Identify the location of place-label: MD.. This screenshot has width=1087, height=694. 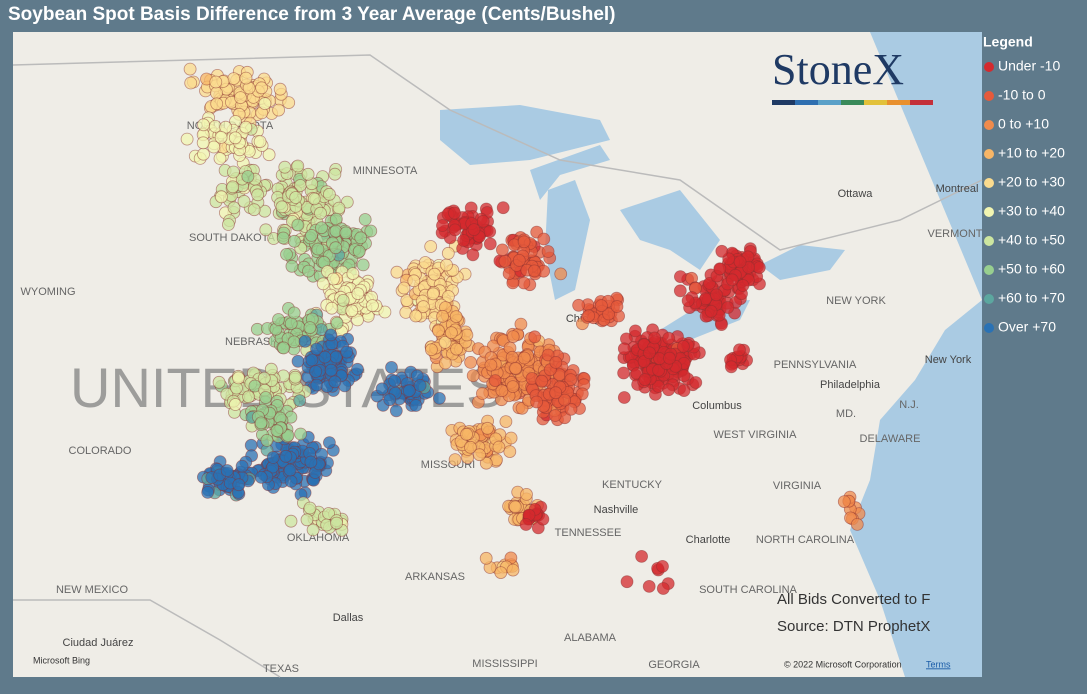
(846, 414).